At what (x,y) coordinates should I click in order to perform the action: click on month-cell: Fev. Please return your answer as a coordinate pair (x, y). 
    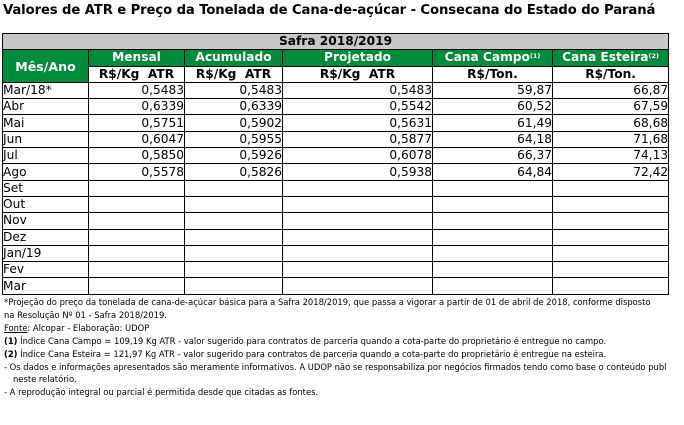
    Looking at the image, I should click on (45, 270).